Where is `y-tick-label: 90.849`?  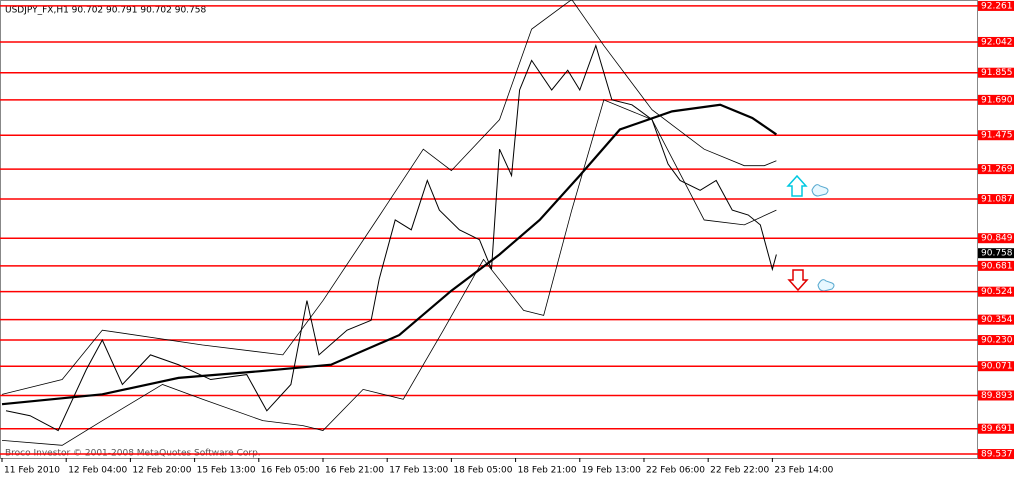
y-tick-label: 90.849 is located at coordinates (997, 239).